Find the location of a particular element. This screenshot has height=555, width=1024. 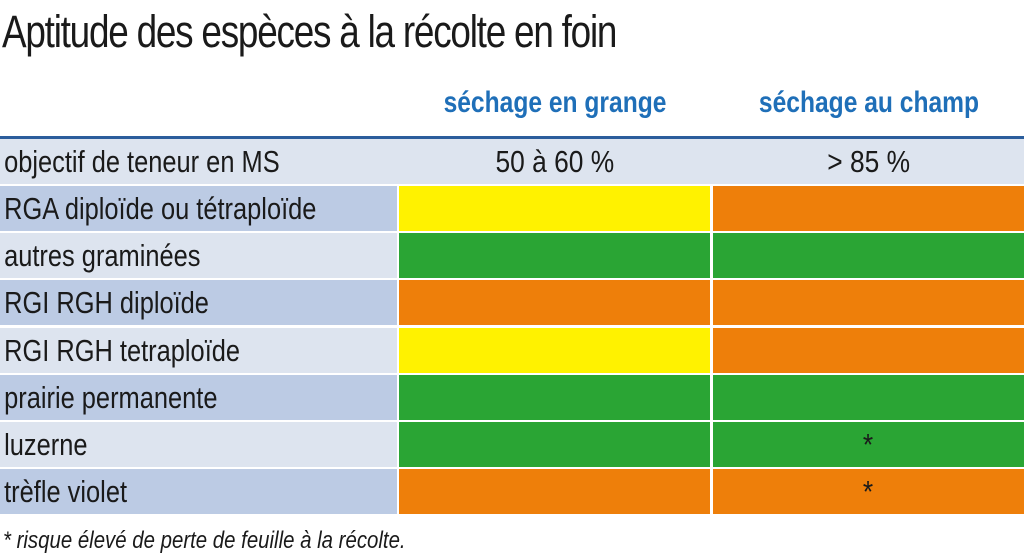

table-row: RGI RGH tetraploïde is located at coordinates (512, 350).